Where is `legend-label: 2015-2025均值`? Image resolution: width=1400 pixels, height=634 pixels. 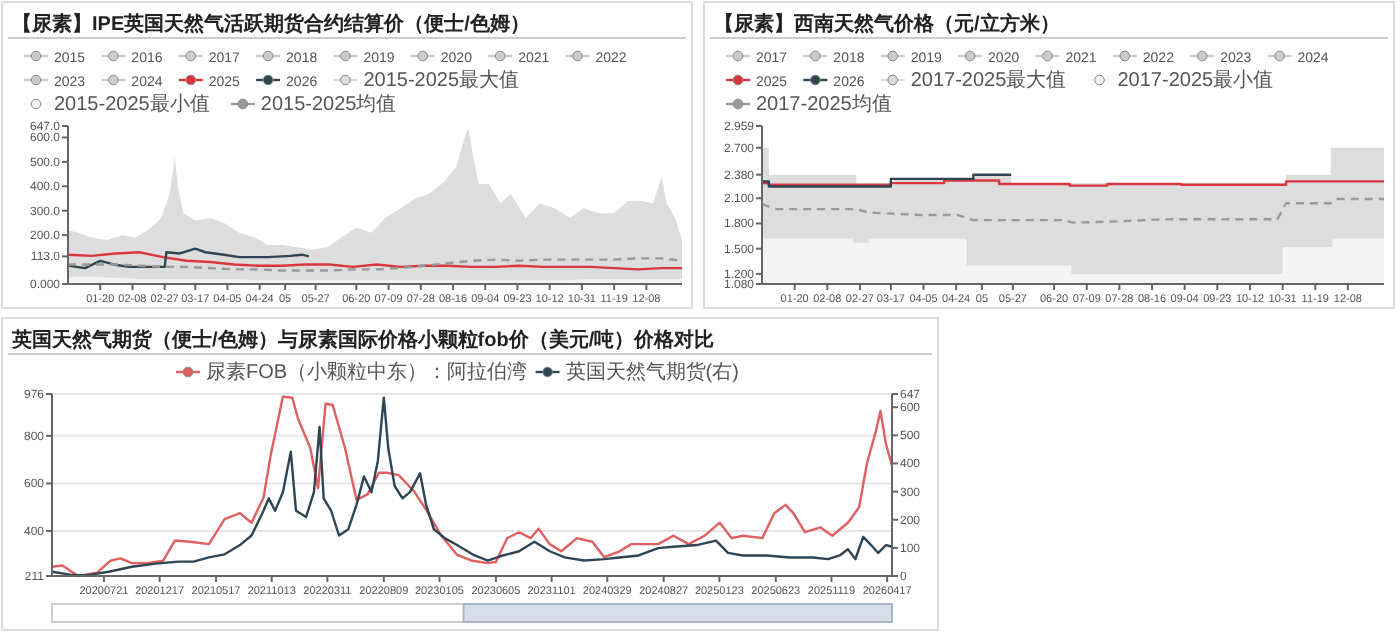
legend-label: 2015-2025均值 is located at coordinates (328, 104).